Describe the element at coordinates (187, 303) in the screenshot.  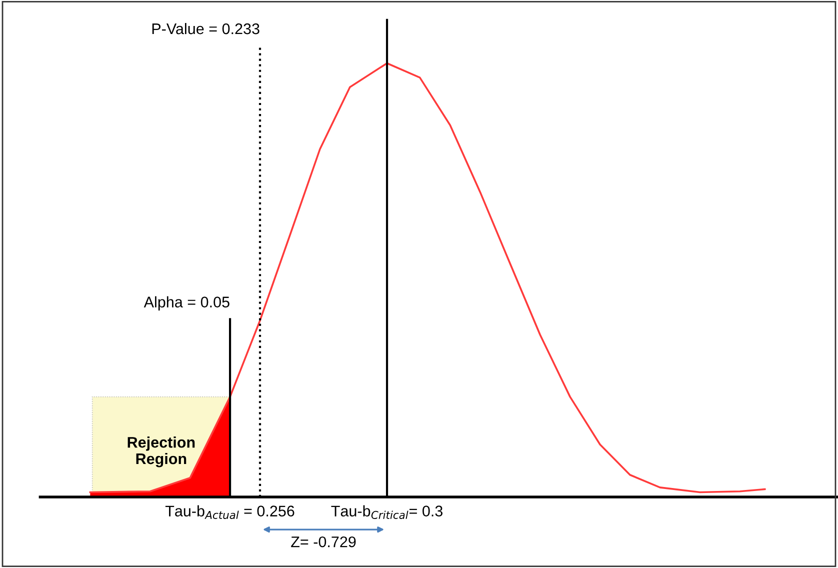
I see `annotation: Alpha = 0.05` at that location.